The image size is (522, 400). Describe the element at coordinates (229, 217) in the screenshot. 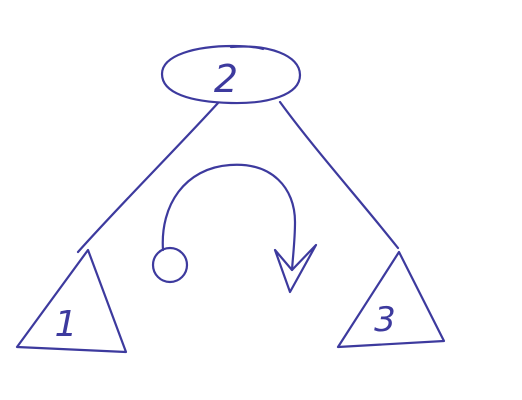

I see `rotation-arrow-shaft` at that location.